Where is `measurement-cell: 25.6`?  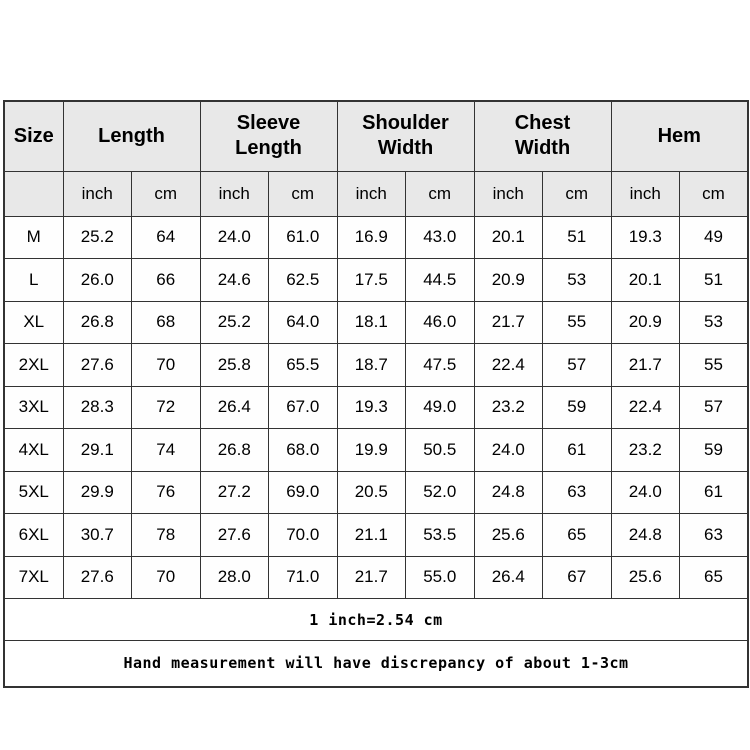 measurement-cell: 25.6 is located at coordinates (645, 577).